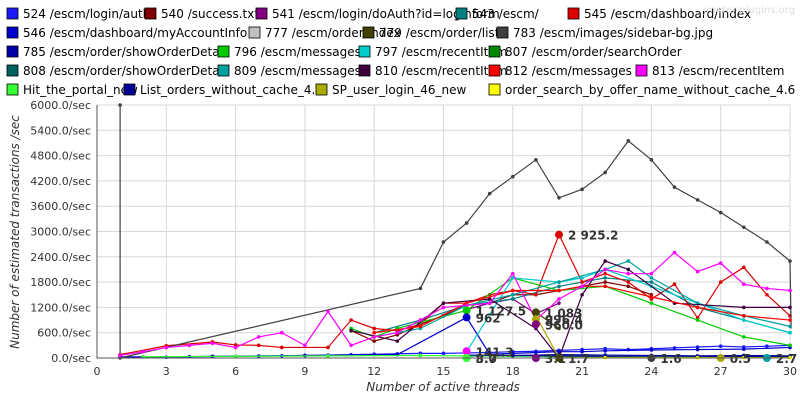  Describe the element at coordinates (488, 318) in the screenshot. I see `annotation-label: 962` at that location.